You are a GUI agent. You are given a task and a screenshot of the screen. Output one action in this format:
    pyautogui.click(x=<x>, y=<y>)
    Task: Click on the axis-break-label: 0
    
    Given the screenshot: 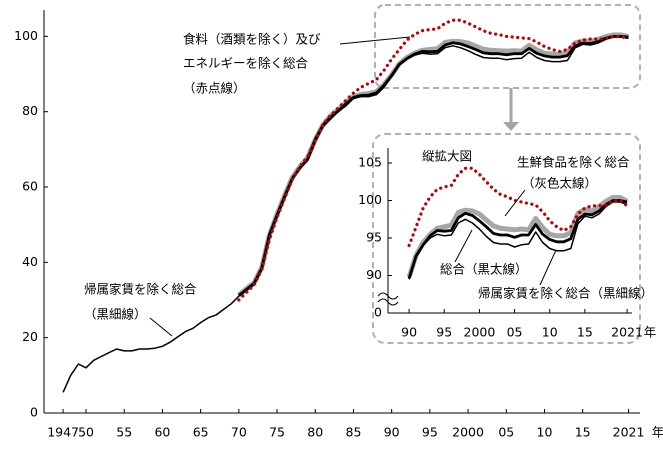 What is the action you would take?
    pyautogui.click(x=378, y=312)
    